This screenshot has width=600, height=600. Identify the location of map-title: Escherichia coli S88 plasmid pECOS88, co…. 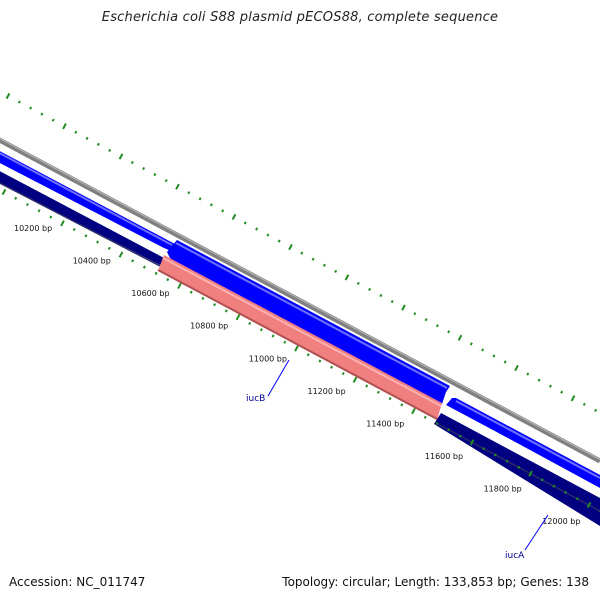
(300, 17).